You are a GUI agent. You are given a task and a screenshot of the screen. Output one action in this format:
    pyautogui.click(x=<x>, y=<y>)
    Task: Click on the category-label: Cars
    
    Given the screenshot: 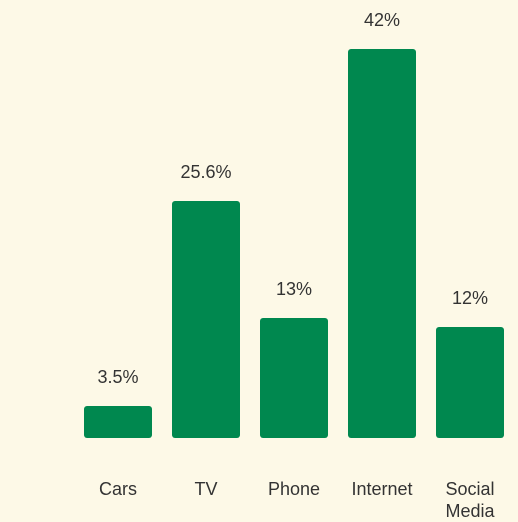 What is the action you would take?
    pyautogui.click(x=117, y=489)
    